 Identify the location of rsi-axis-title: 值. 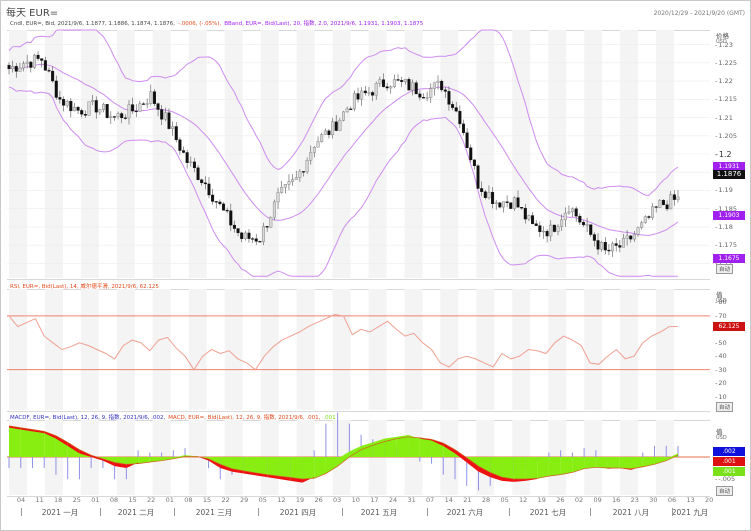
(719, 295).